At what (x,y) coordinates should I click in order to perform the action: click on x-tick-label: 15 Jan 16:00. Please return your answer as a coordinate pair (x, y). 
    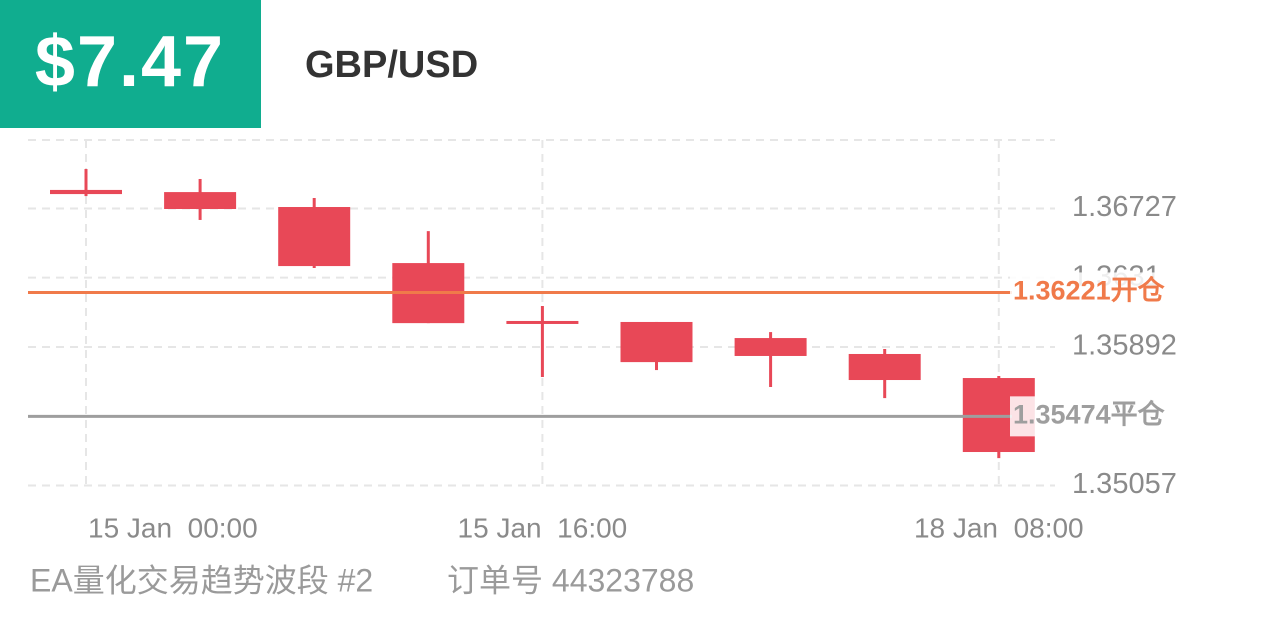
    Looking at the image, I should click on (543, 527).